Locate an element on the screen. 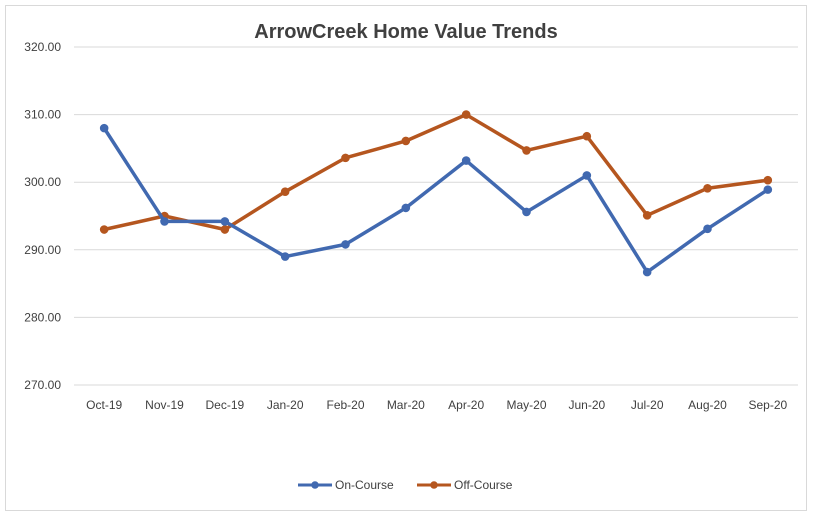 The width and height of the screenshot is (817, 520). y-tick-label: 320.00 is located at coordinates (42, 47).